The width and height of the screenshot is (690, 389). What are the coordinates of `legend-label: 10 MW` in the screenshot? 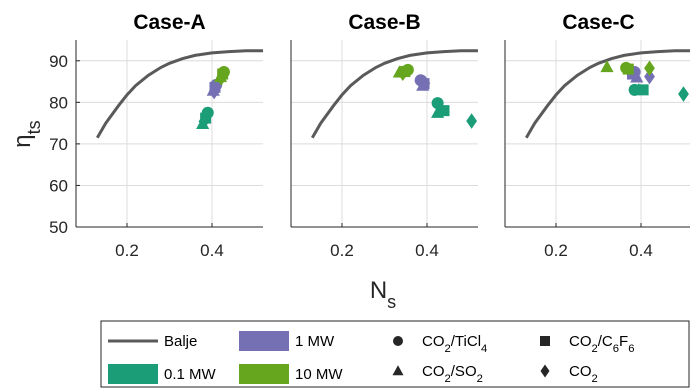 It's located at (319, 374).